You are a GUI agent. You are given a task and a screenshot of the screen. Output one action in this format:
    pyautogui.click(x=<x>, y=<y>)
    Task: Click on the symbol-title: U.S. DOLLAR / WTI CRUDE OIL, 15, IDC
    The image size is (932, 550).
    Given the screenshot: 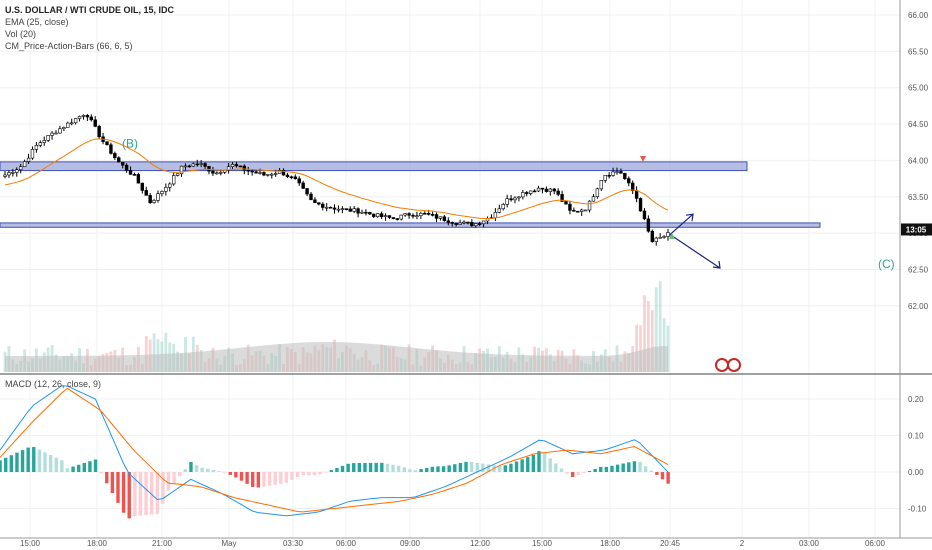 What is the action you would take?
    pyautogui.click(x=90, y=10)
    